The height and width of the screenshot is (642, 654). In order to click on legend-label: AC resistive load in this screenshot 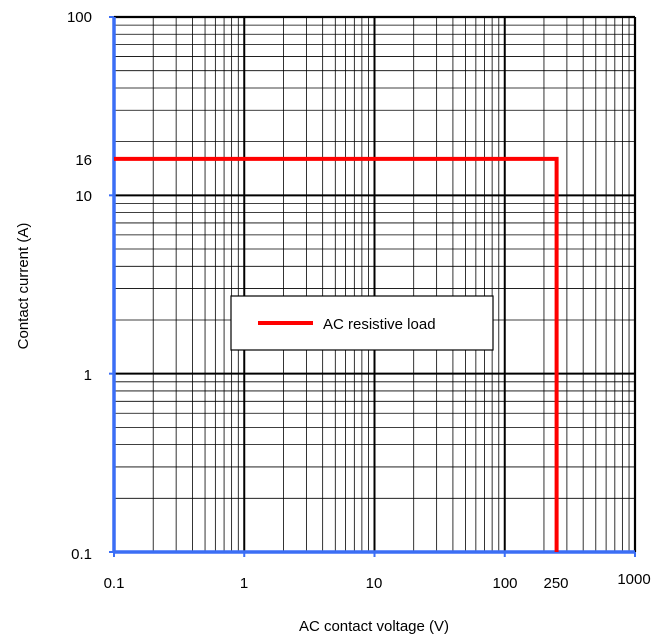, I will do `click(379, 324)`.